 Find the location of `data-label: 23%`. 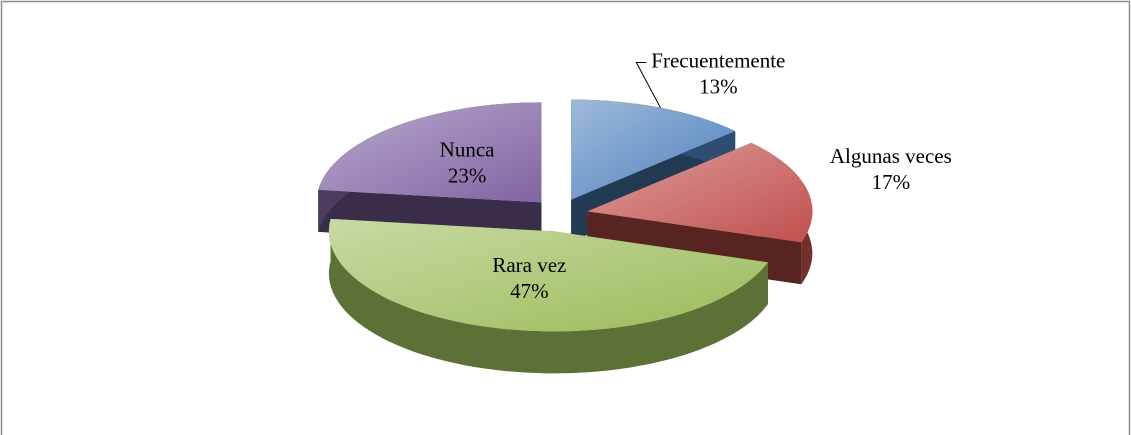

data-label: 23% is located at coordinates (467, 176).